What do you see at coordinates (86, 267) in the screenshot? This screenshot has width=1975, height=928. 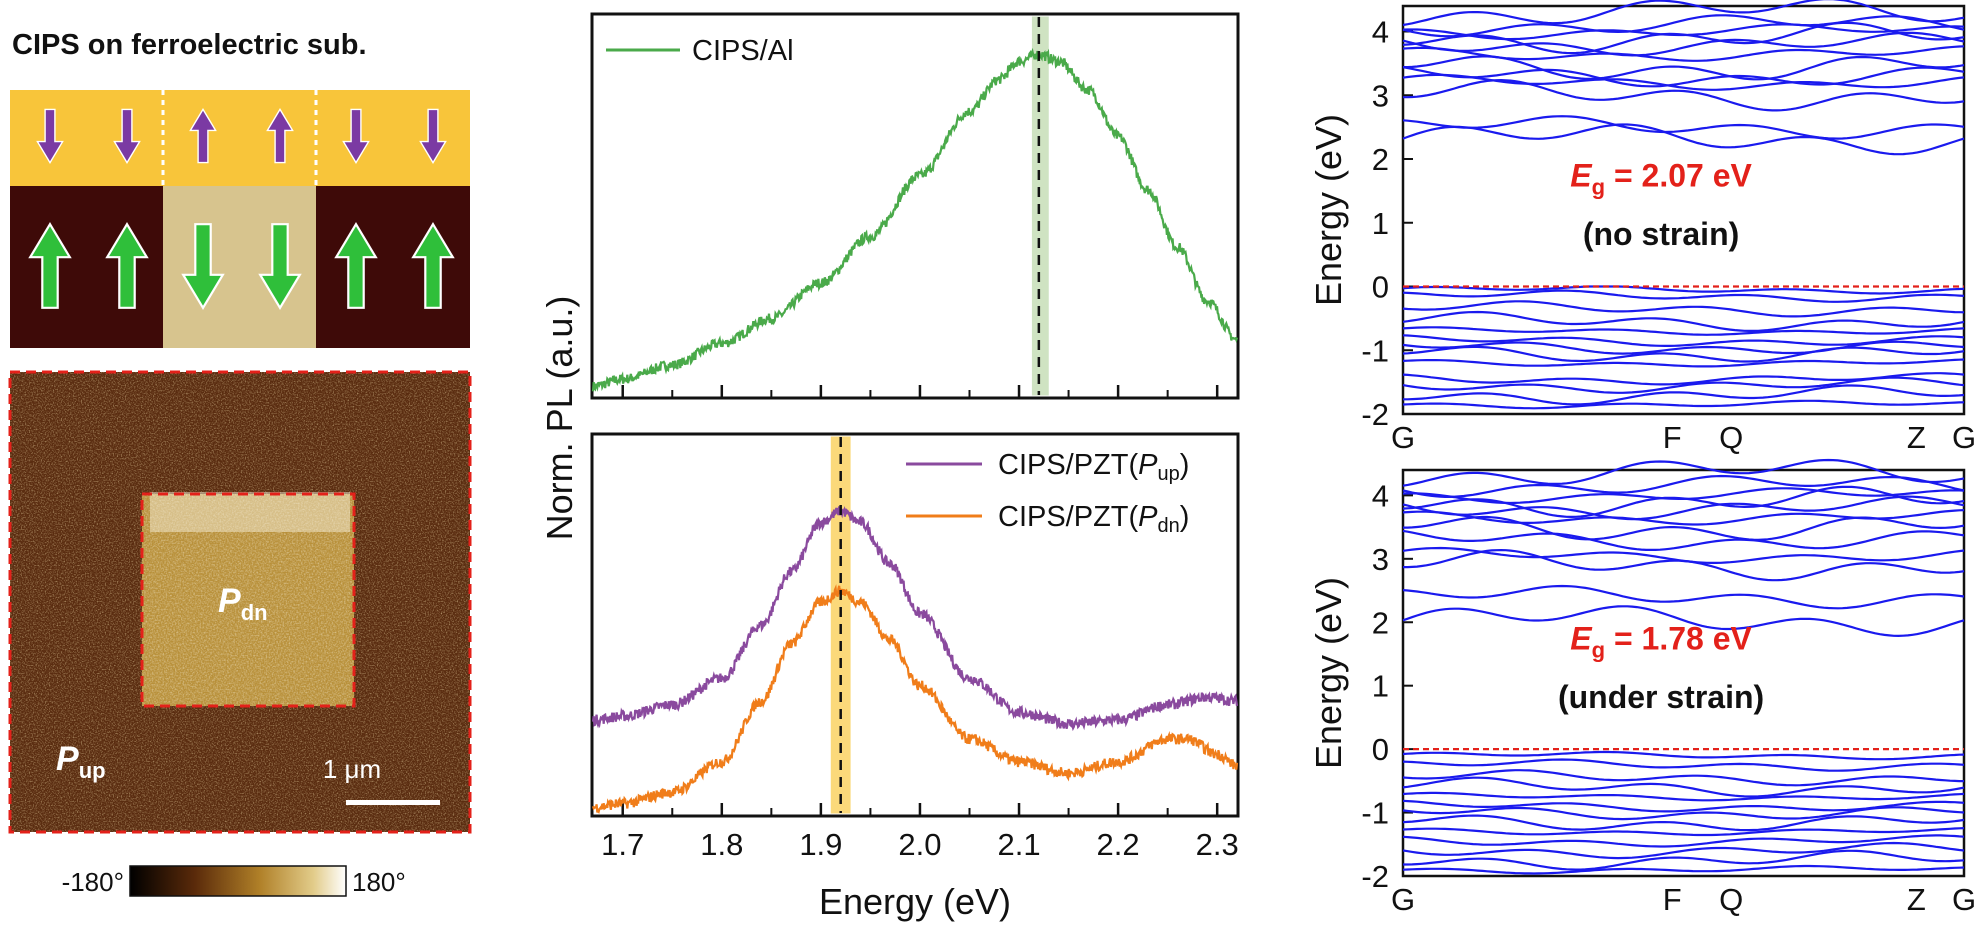 I see `substrate-domain-up-left` at bounding box center [86, 267].